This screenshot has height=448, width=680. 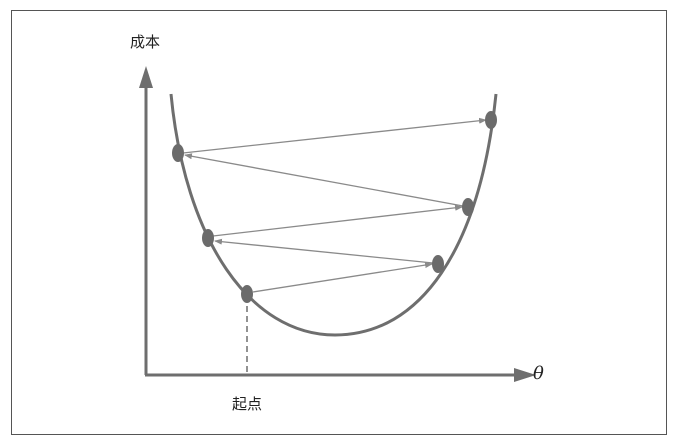 I want to click on x-axis-label: θ, so click(x=538, y=373).